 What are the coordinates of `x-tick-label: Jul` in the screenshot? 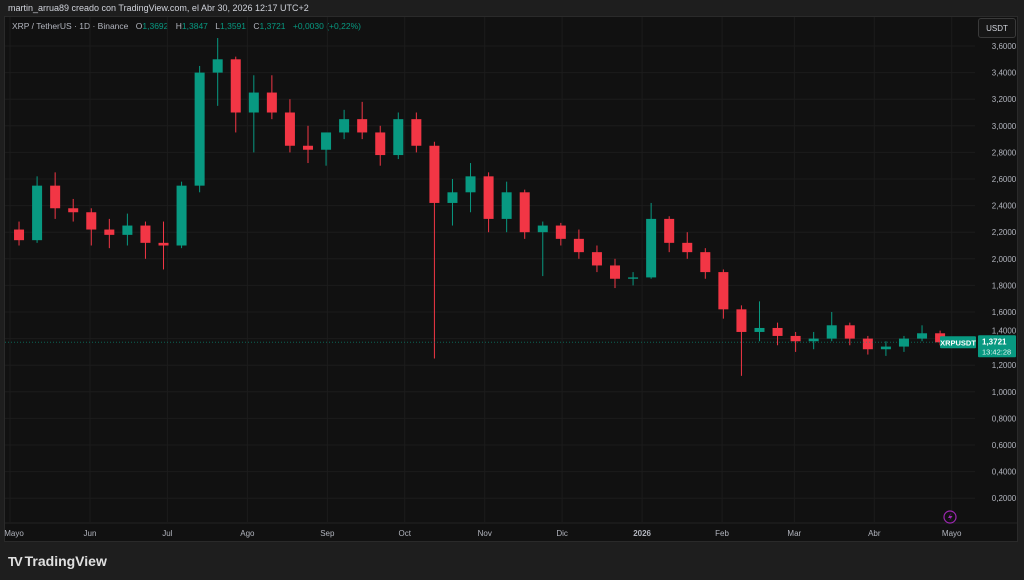 It's located at (167, 533).